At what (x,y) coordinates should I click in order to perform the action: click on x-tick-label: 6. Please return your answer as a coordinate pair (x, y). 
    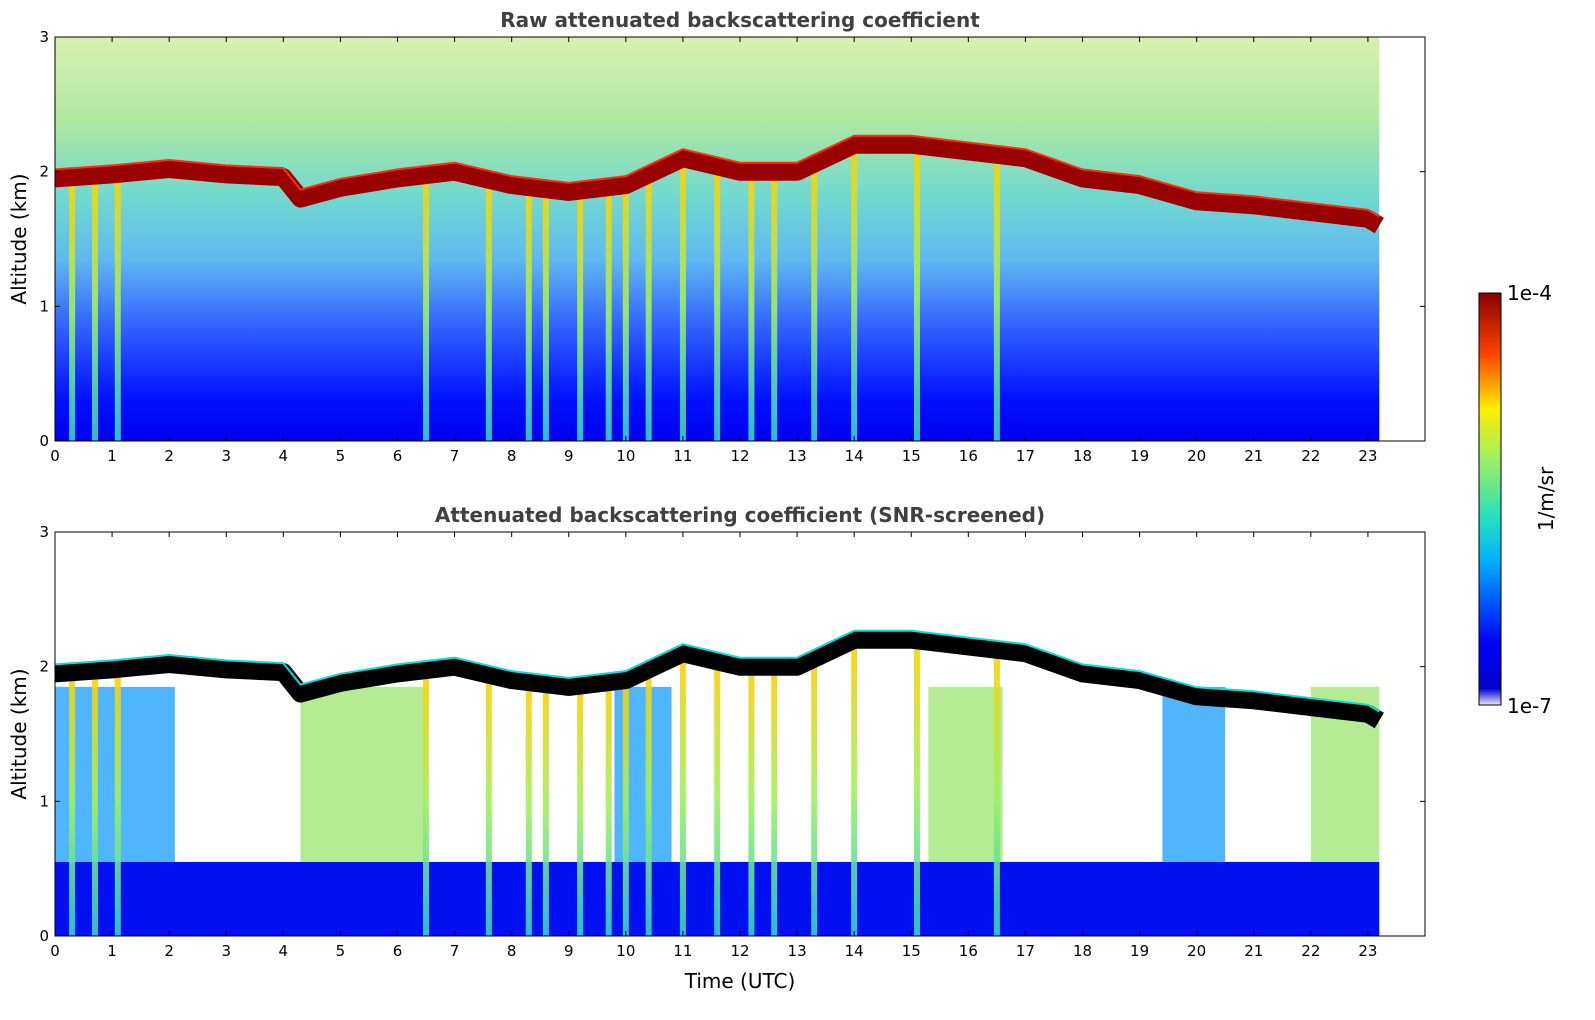
    Looking at the image, I should click on (398, 951).